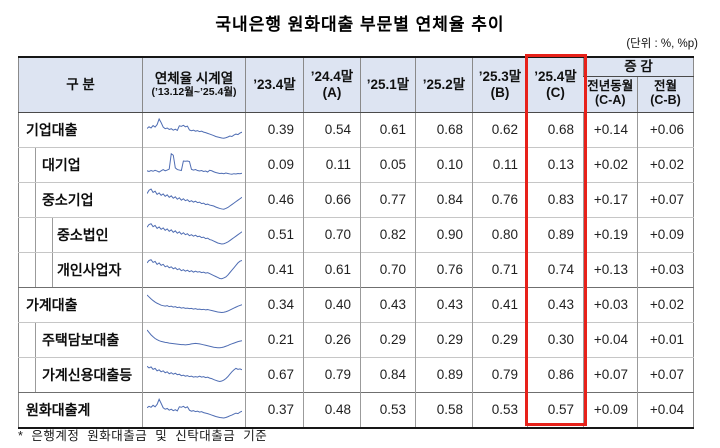 Image resolution: width=720 pixels, height=448 pixels. Describe the element at coordinates (360, 24) in the screenshot. I see `page-title: 국내은행 원화대출 부문별 연체율 추이` at that location.